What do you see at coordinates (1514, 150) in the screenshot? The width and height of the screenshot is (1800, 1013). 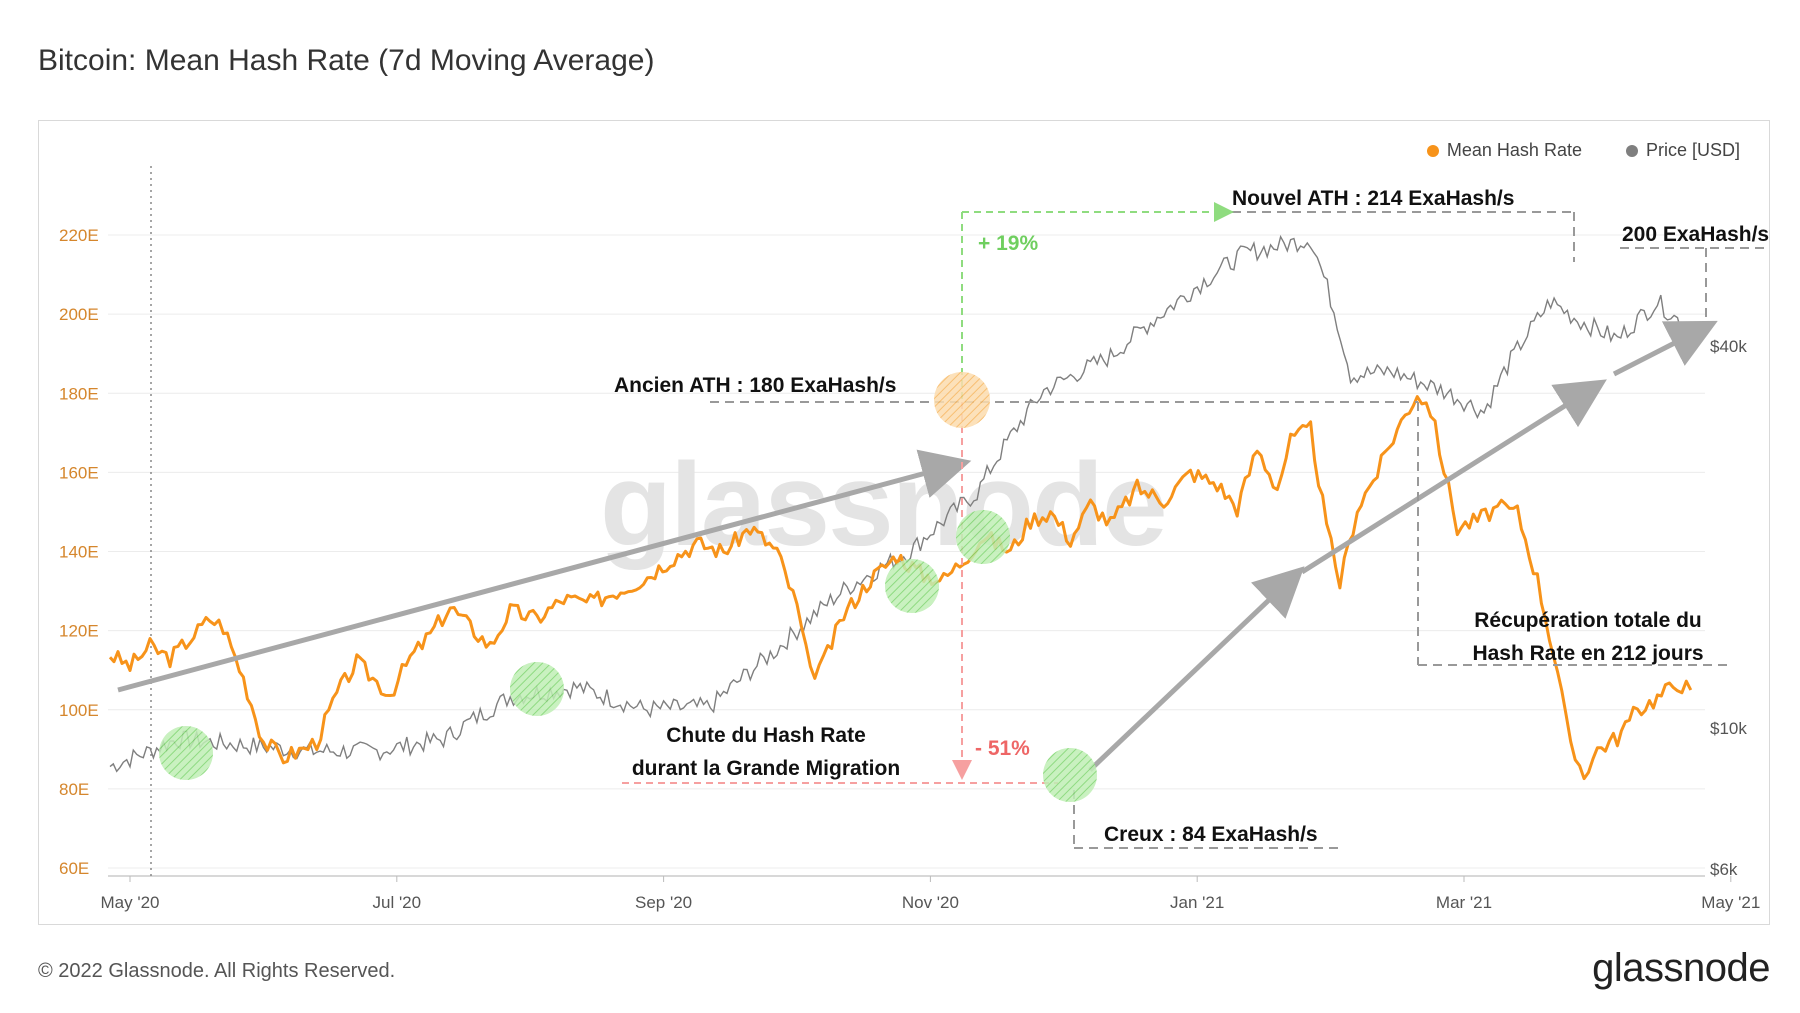 I see `legend-hash-label: Mean Hash Rate` at bounding box center [1514, 150].